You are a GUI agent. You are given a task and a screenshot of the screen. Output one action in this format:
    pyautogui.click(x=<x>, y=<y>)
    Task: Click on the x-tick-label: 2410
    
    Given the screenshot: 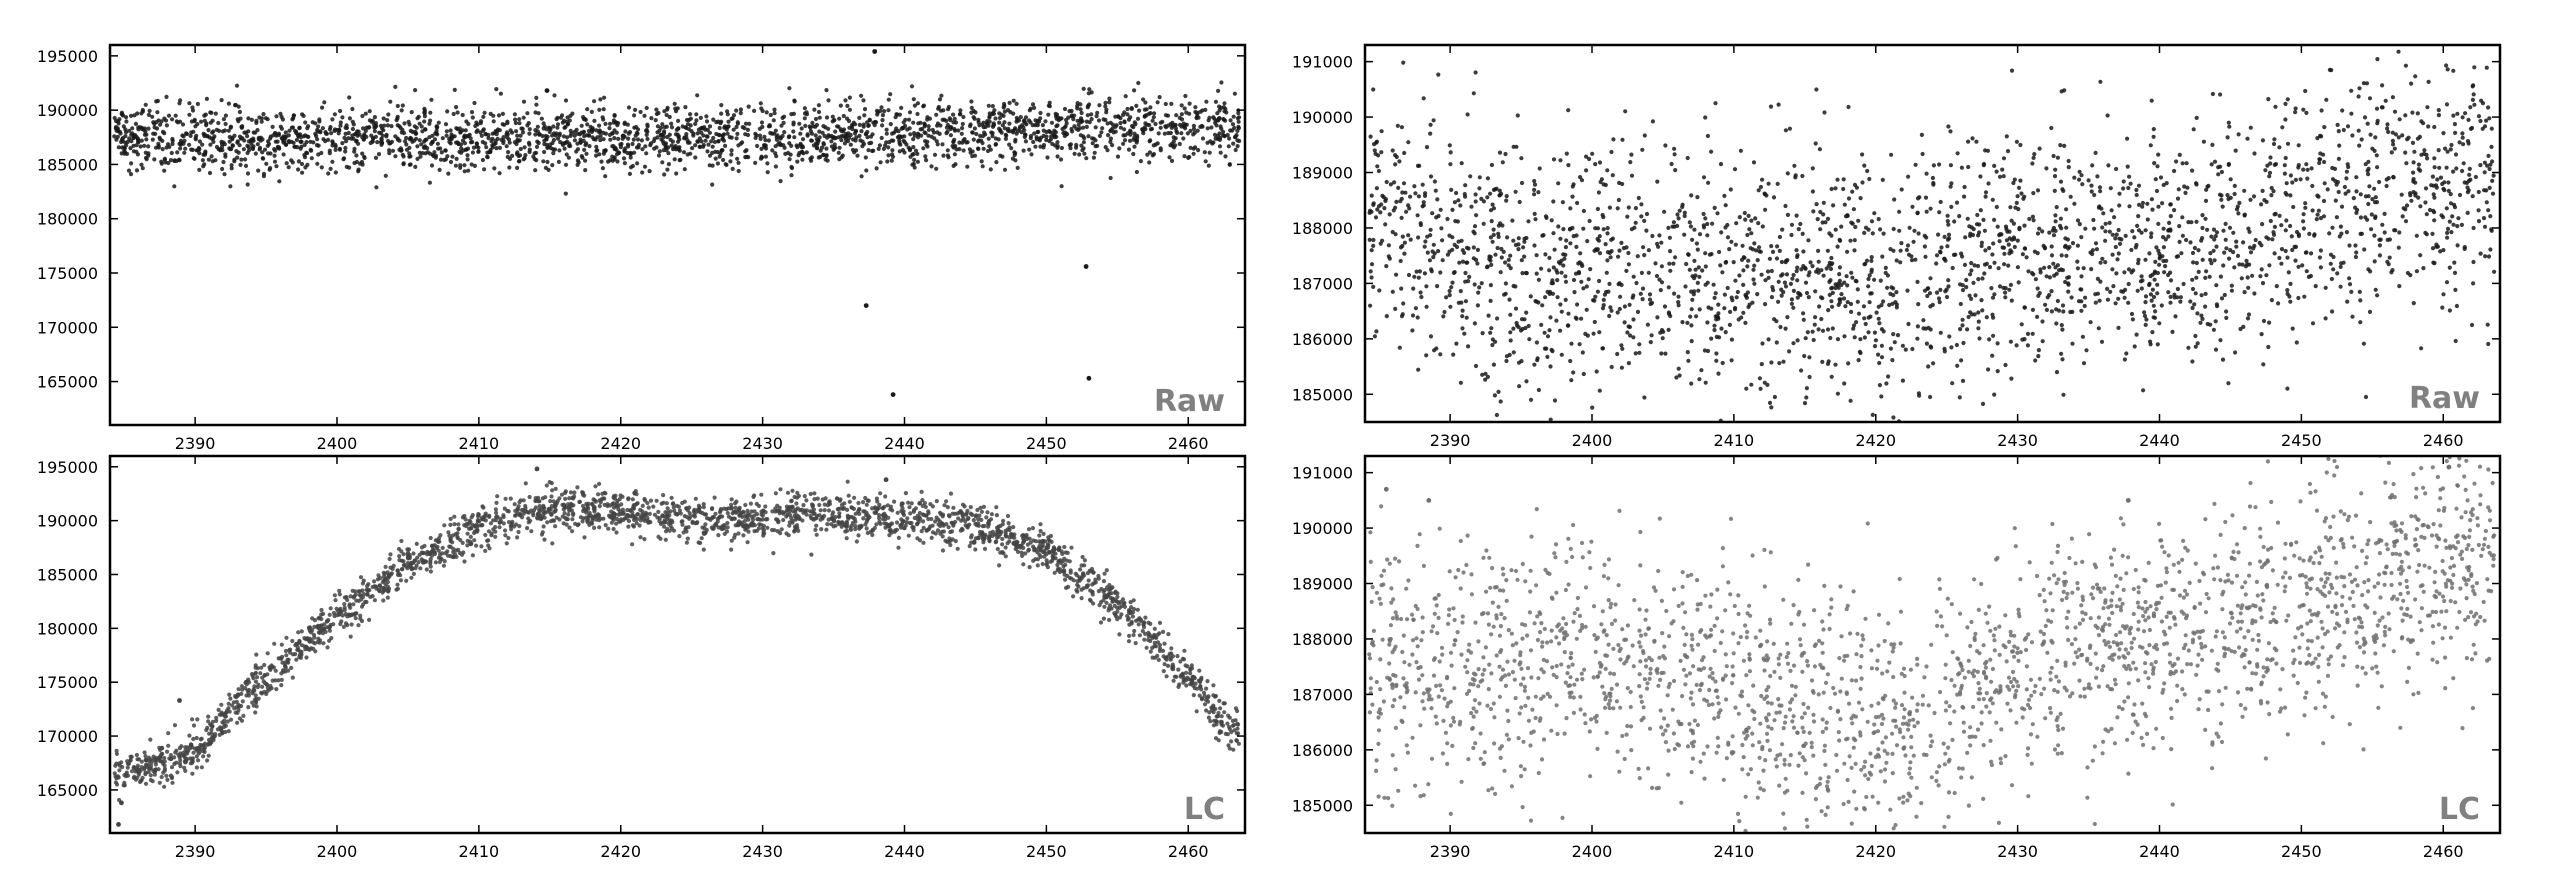 What is the action you would take?
    pyautogui.click(x=479, y=443)
    